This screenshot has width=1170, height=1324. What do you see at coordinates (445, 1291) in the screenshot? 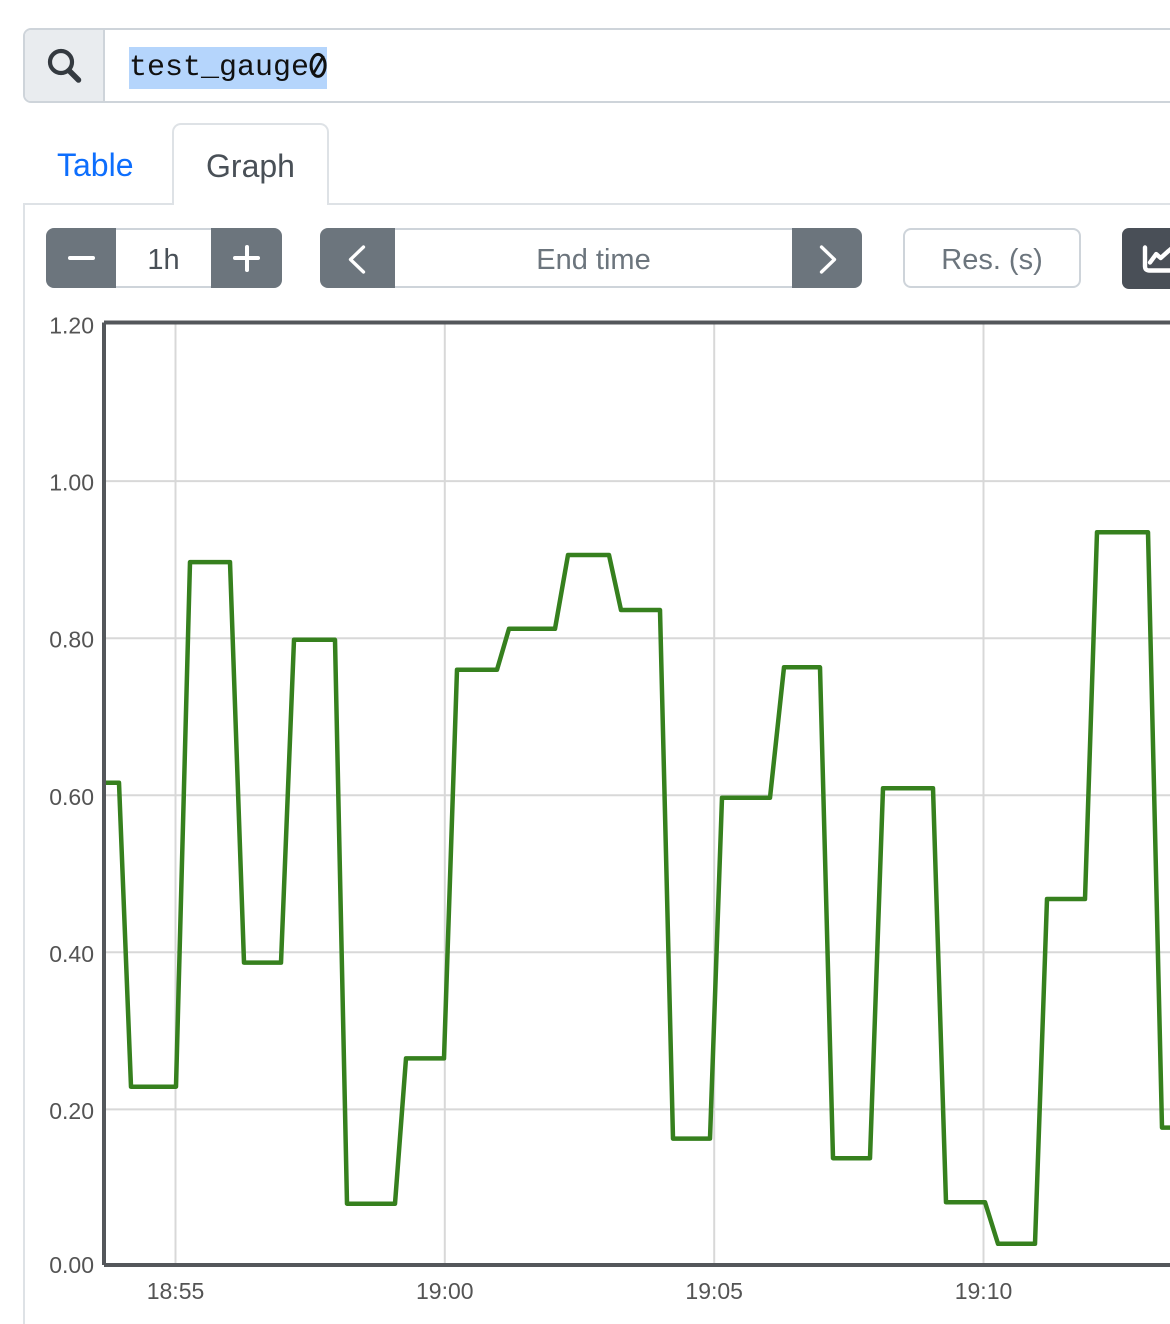
I see `svg-text: 19:00` at bounding box center [445, 1291].